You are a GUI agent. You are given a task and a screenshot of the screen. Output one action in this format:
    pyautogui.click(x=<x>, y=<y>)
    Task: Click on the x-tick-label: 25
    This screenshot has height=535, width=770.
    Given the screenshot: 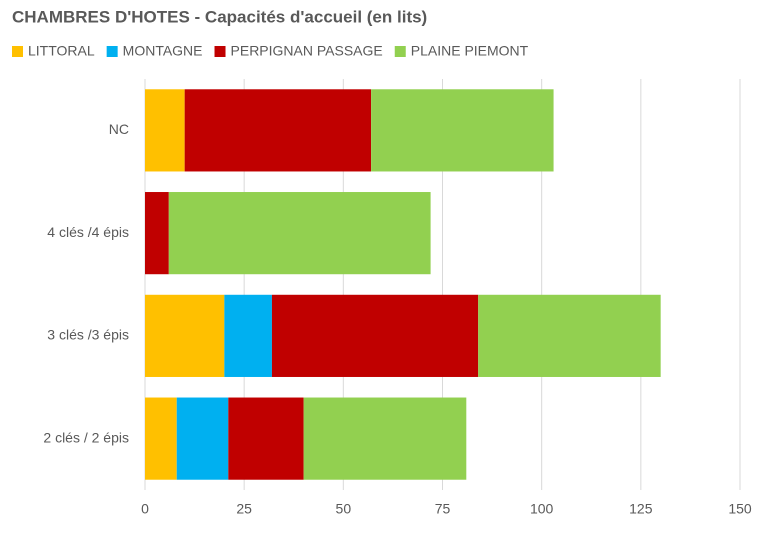 What is the action you would take?
    pyautogui.click(x=244, y=509)
    